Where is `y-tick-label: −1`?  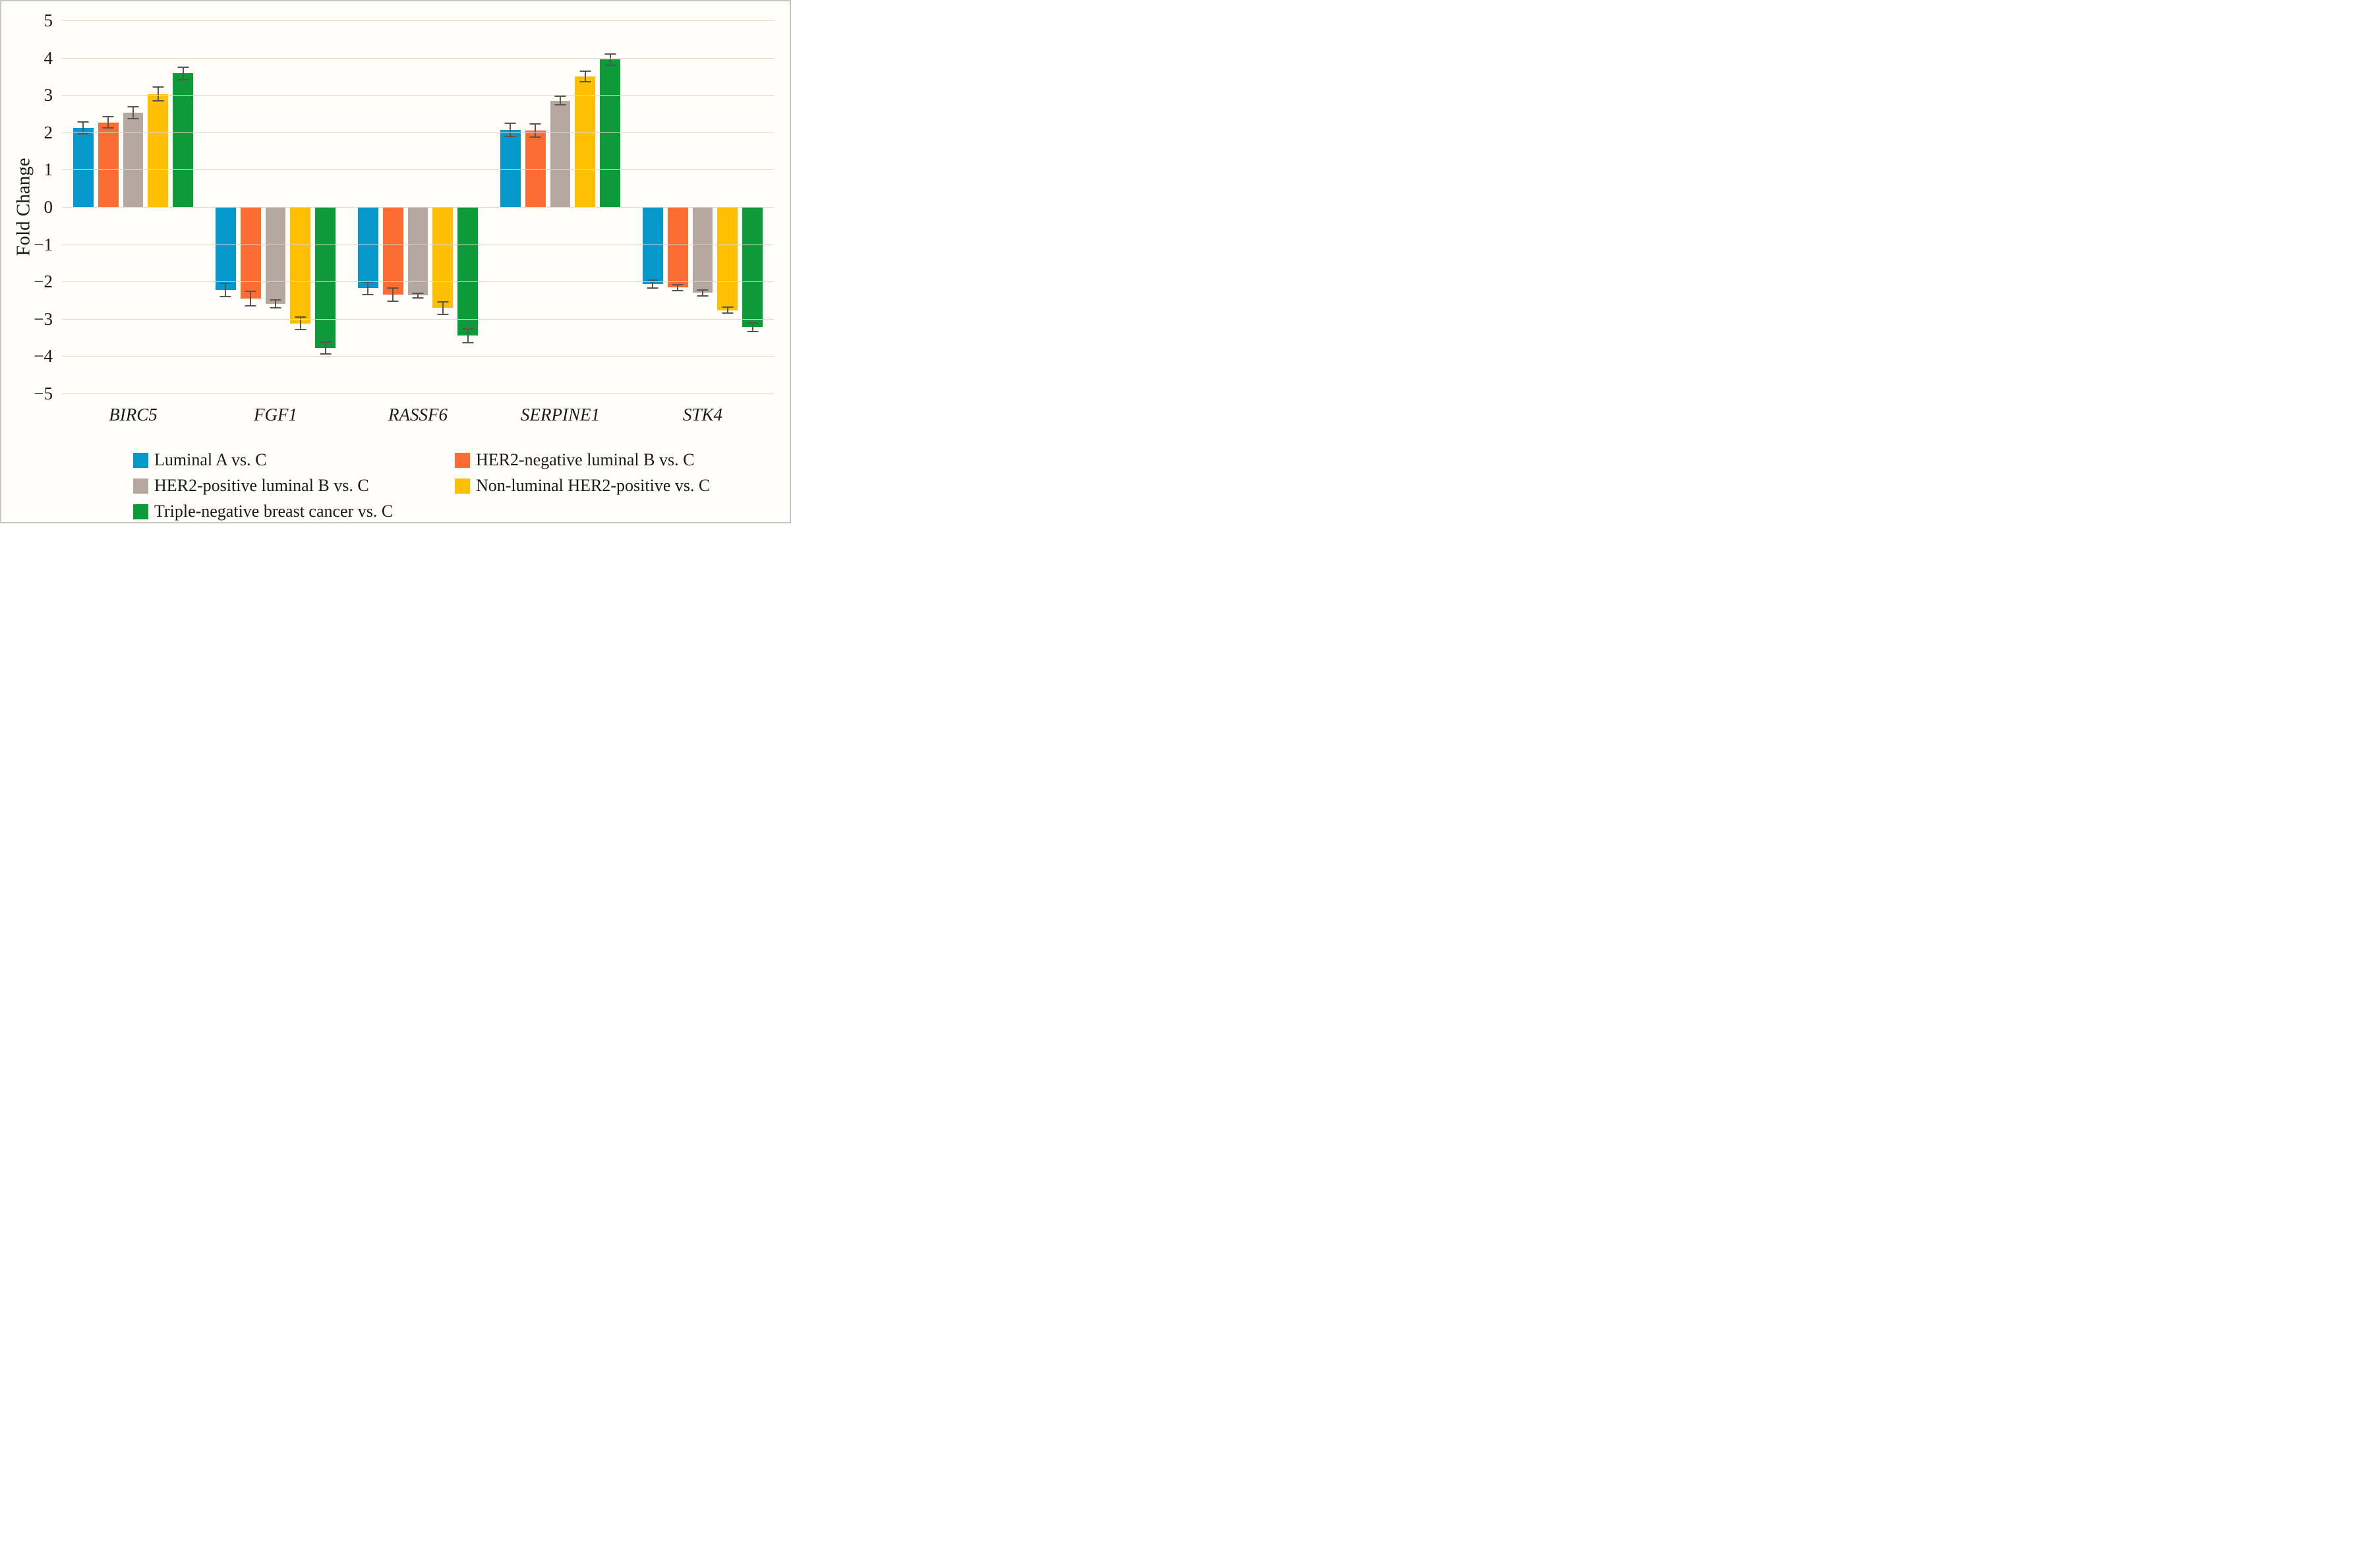 y-tick-label: −1 is located at coordinates (43, 244).